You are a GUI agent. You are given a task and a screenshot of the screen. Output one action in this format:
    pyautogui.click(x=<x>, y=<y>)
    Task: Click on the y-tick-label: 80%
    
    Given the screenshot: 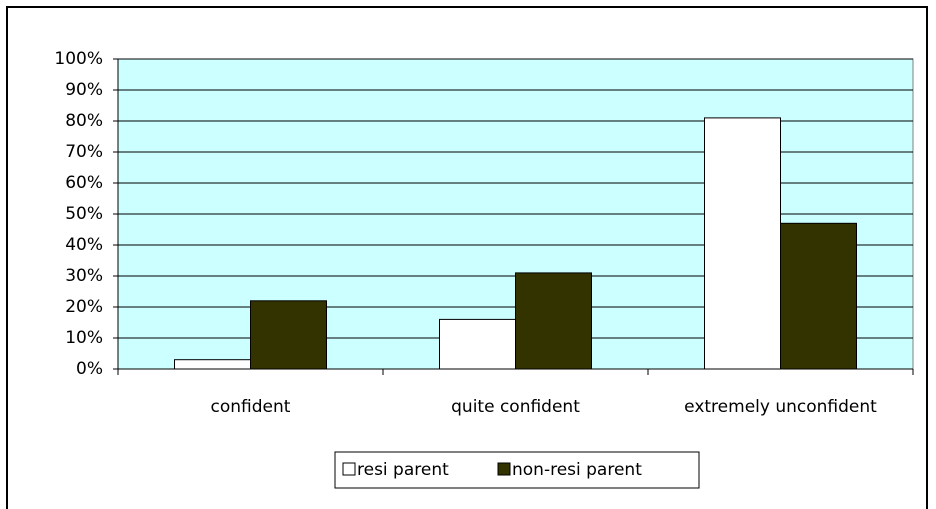 What is the action you would take?
    pyautogui.click(x=84, y=121)
    